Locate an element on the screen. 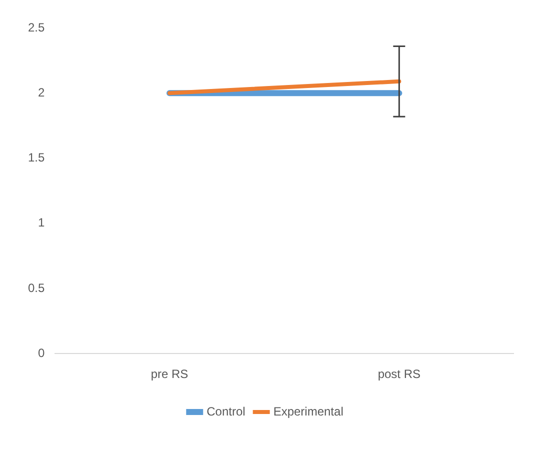 The height and width of the screenshot is (450, 542). y-tick-label: 0.5 is located at coordinates (36, 287).